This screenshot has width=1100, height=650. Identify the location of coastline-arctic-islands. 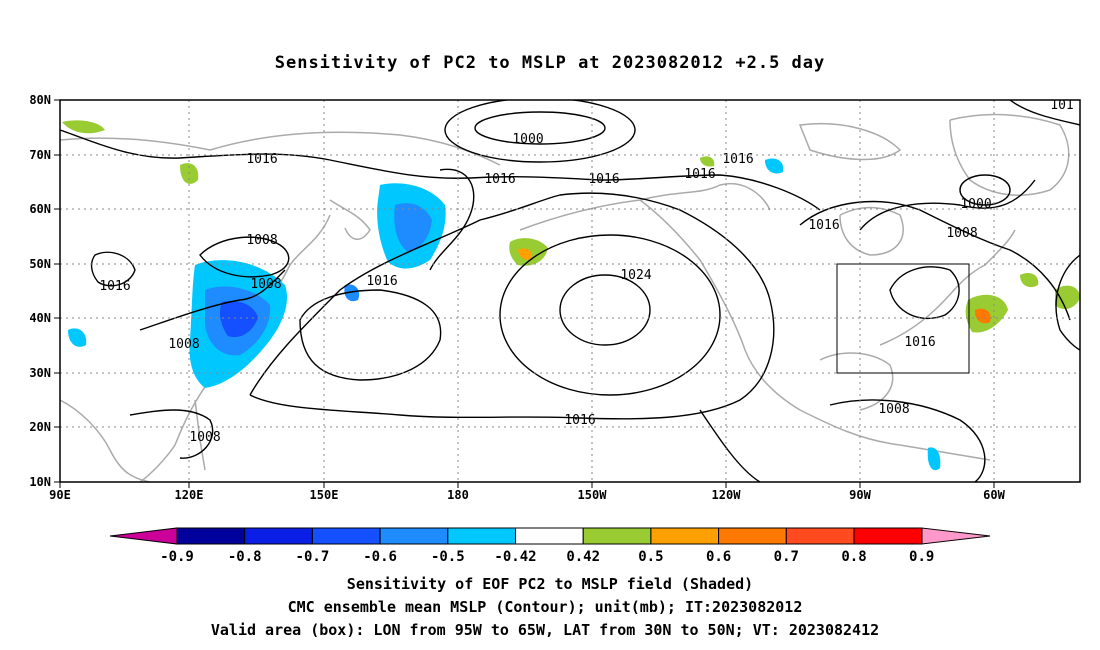
(850, 141).